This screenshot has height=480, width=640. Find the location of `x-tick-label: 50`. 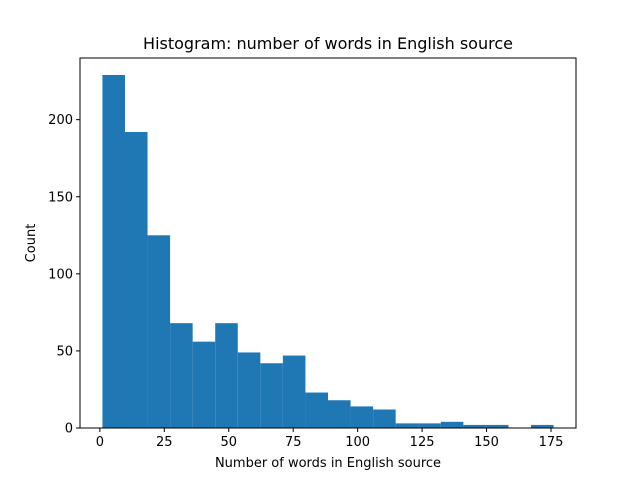

x-tick-label: 50 is located at coordinates (228, 442).